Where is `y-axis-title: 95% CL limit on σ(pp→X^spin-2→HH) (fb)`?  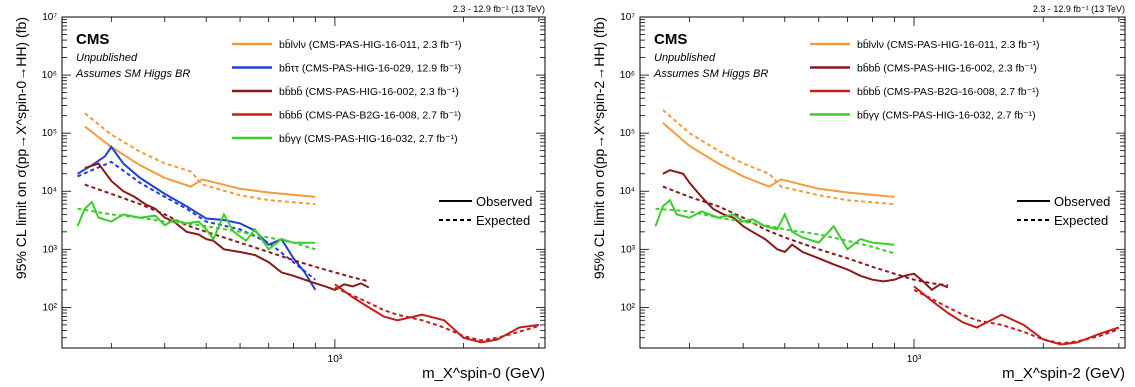
y-axis-title: 95% CL limit on σ(pp→X^spin-2→HH) (fb) is located at coordinates (599, 148).